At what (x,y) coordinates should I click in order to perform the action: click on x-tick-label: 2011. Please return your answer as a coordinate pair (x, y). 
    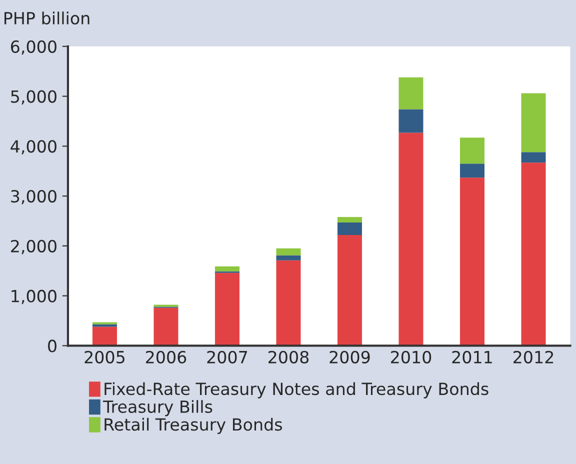
    Looking at the image, I should click on (472, 357).